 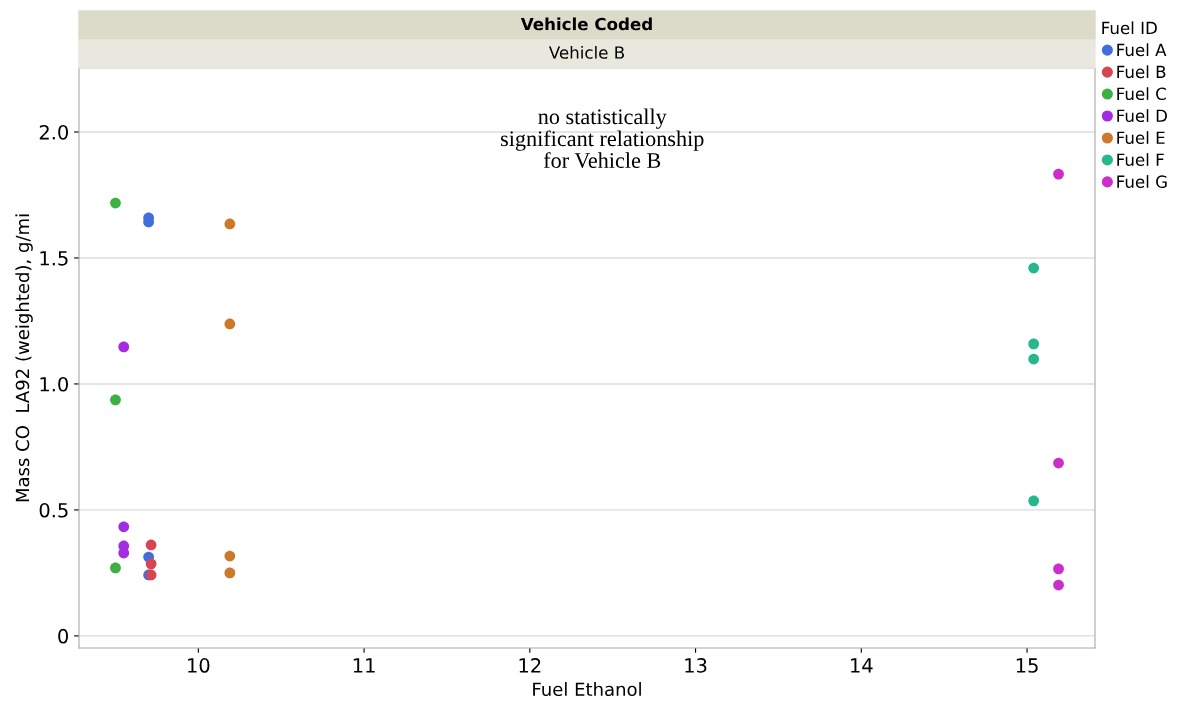 I want to click on y-tick-label: 0, so click(x=63, y=636).